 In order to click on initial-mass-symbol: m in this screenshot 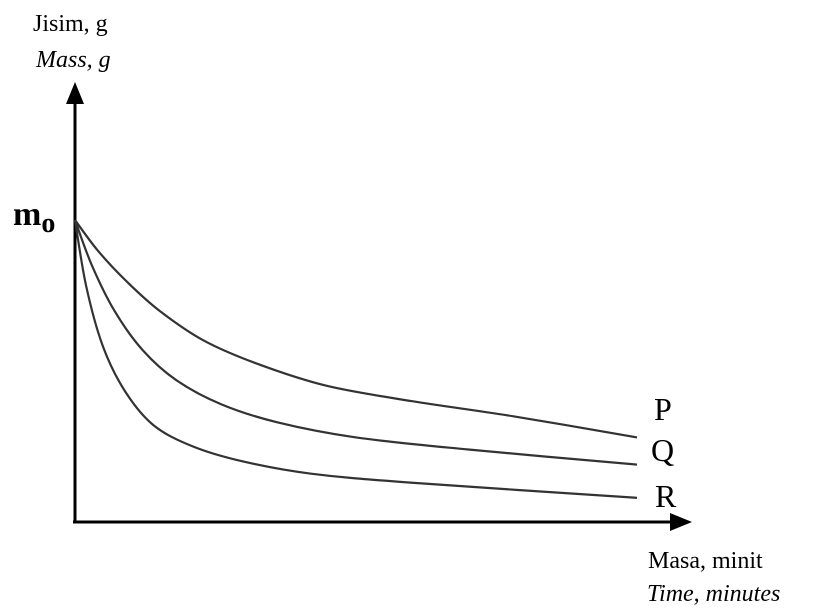, I will do `click(27, 214)`.